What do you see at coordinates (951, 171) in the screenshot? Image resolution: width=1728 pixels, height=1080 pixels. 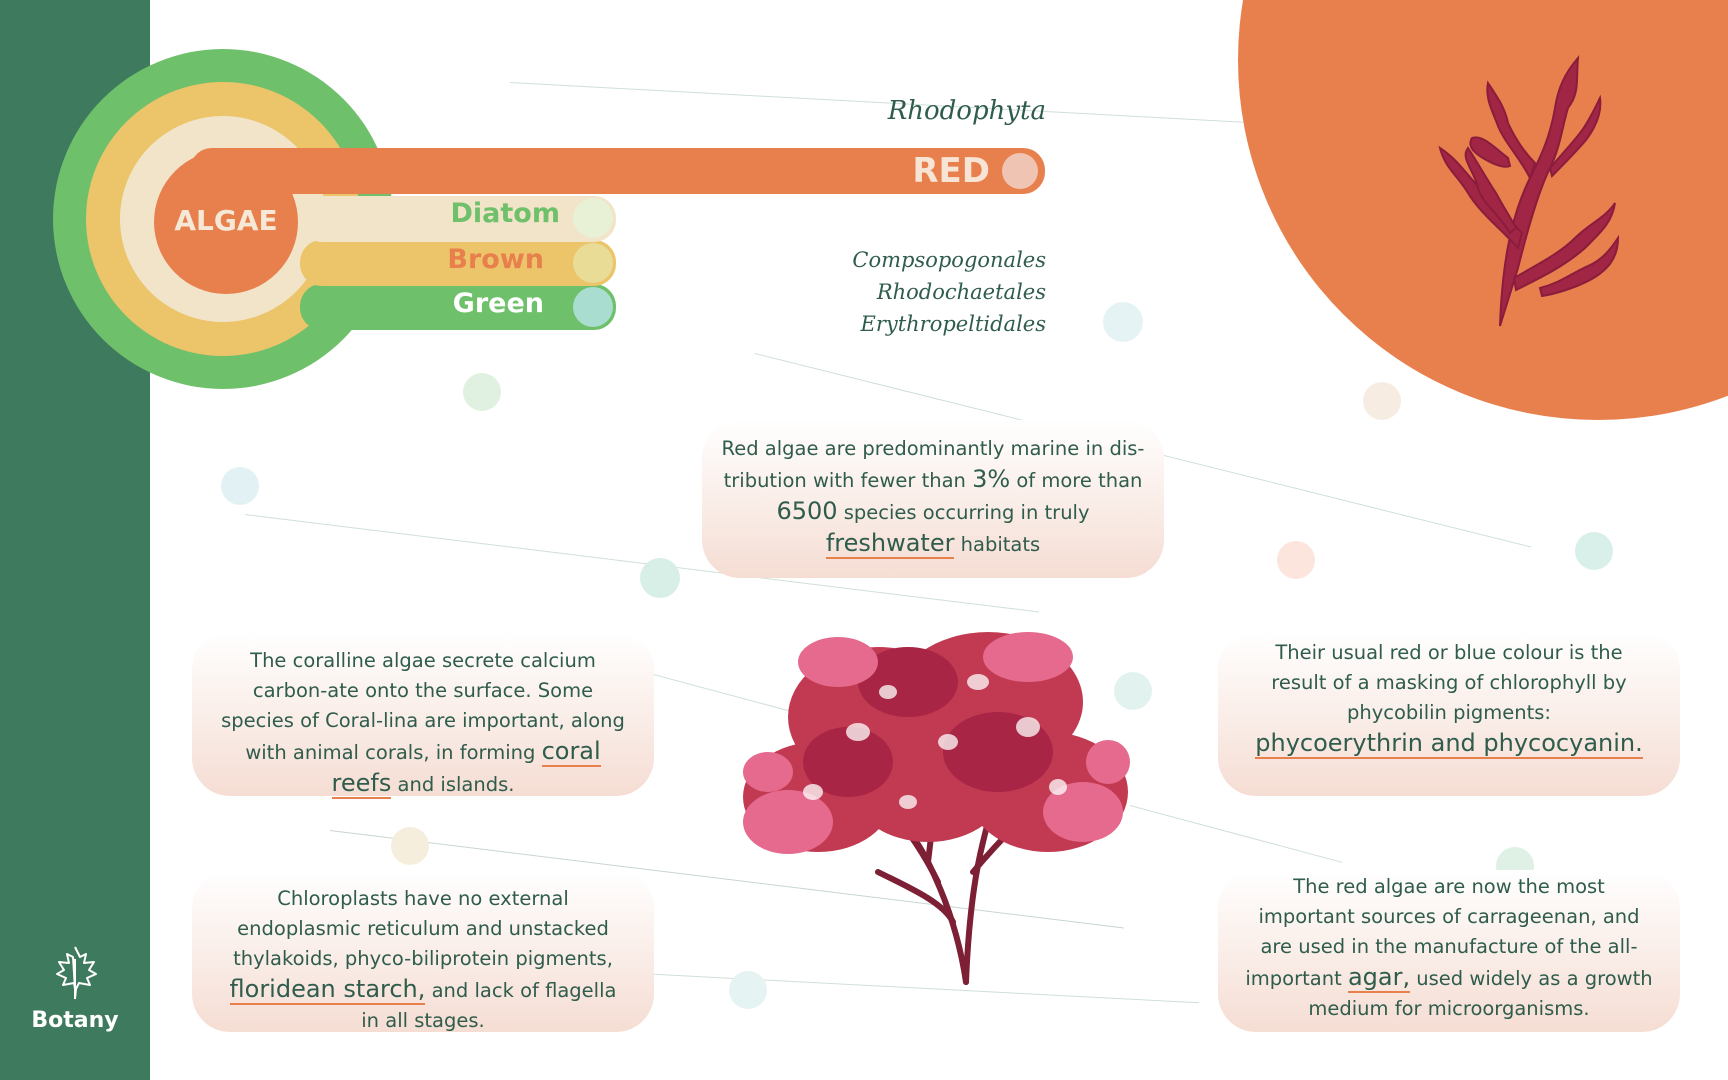 I see `label-red: RED` at bounding box center [951, 171].